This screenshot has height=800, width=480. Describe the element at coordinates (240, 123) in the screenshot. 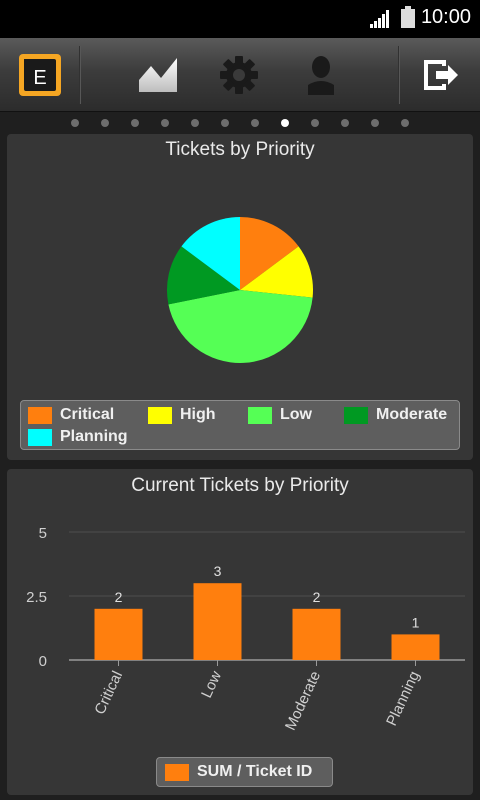

I see `page-indicator` at that location.